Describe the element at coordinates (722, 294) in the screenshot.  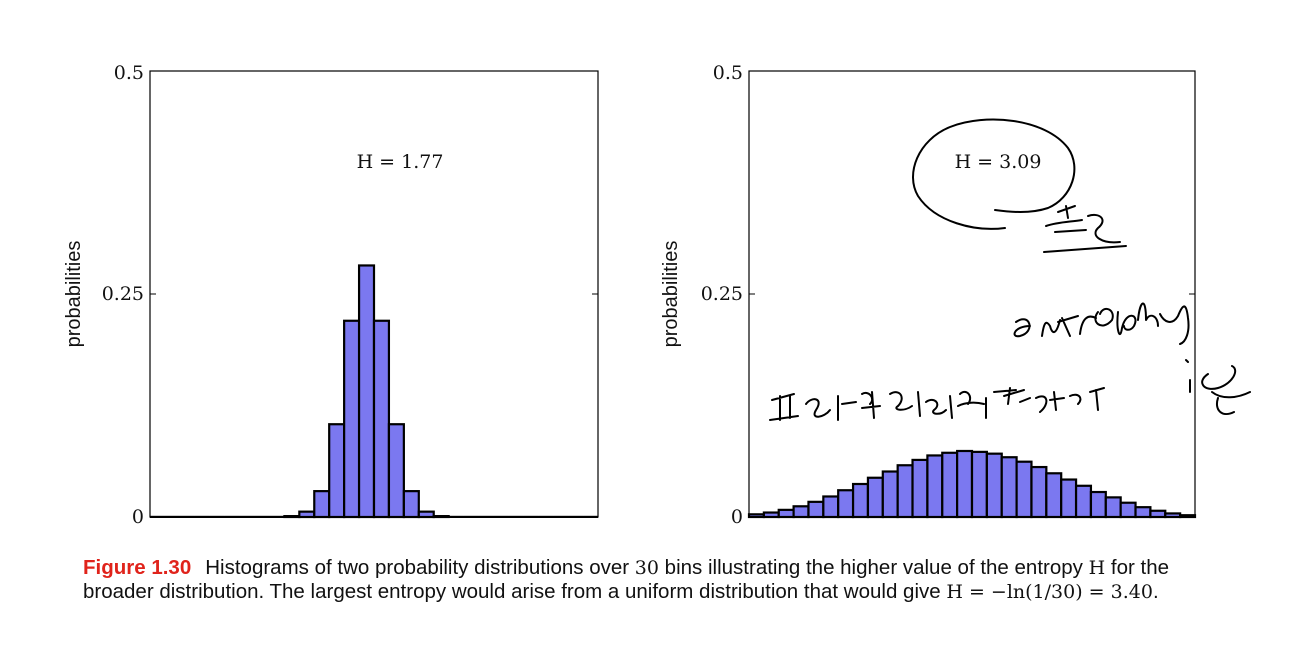
I see `y-tick-label-right-1: 0.25` at that location.